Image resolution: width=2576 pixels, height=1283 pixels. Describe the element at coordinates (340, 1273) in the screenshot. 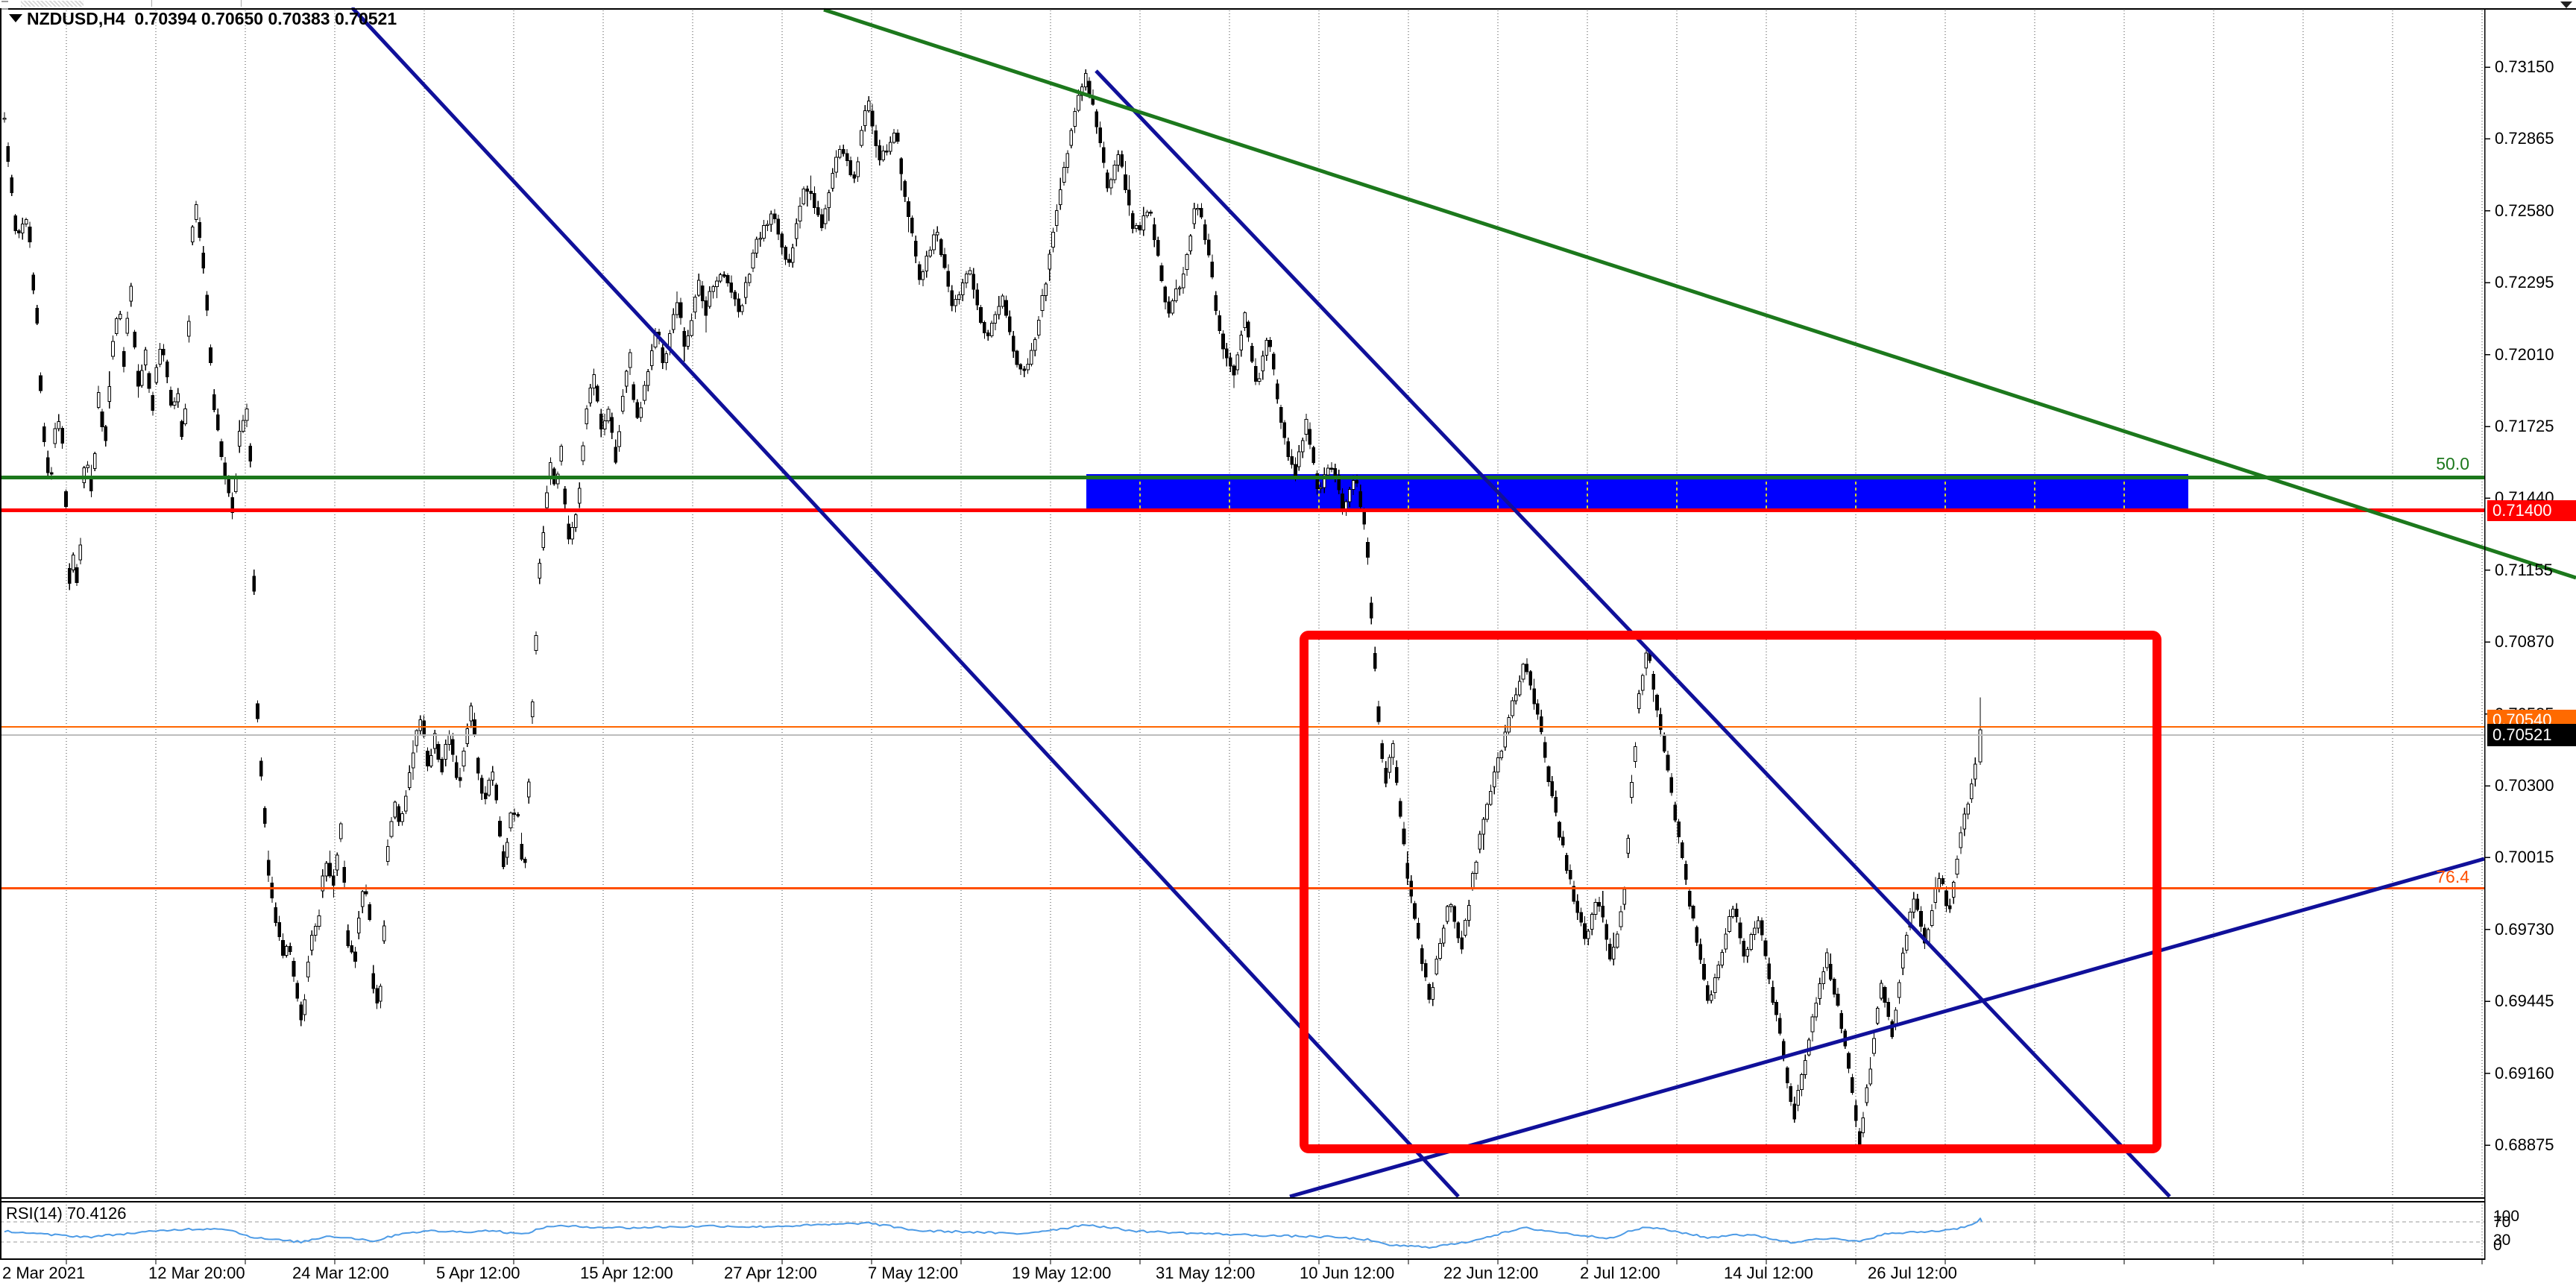

I see `time-axis-label: 24 Mar 12:00` at that location.